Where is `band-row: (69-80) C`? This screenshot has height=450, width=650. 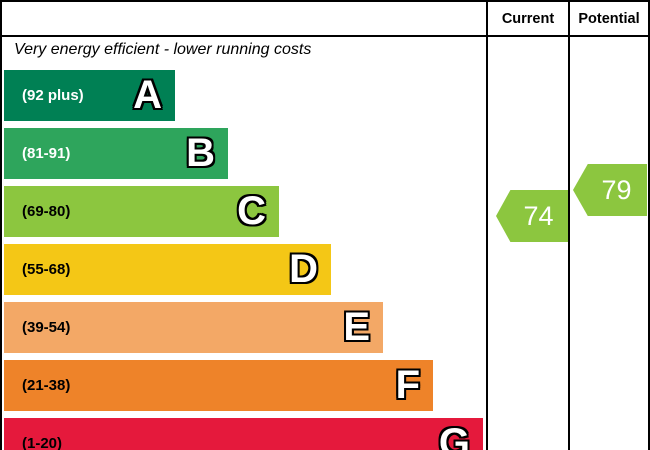
band-row: (69-80) C is located at coordinates (141, 211).